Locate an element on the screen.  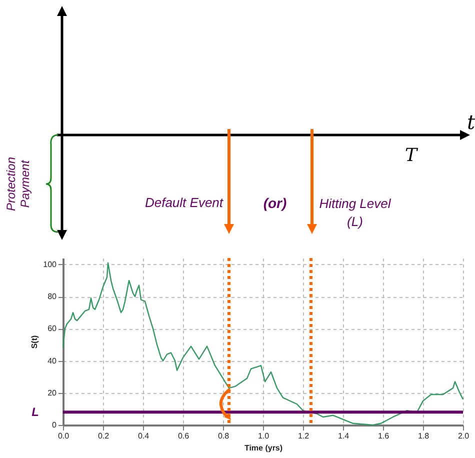
text: Hitting Level (L) is located at coordinates (355, 213).